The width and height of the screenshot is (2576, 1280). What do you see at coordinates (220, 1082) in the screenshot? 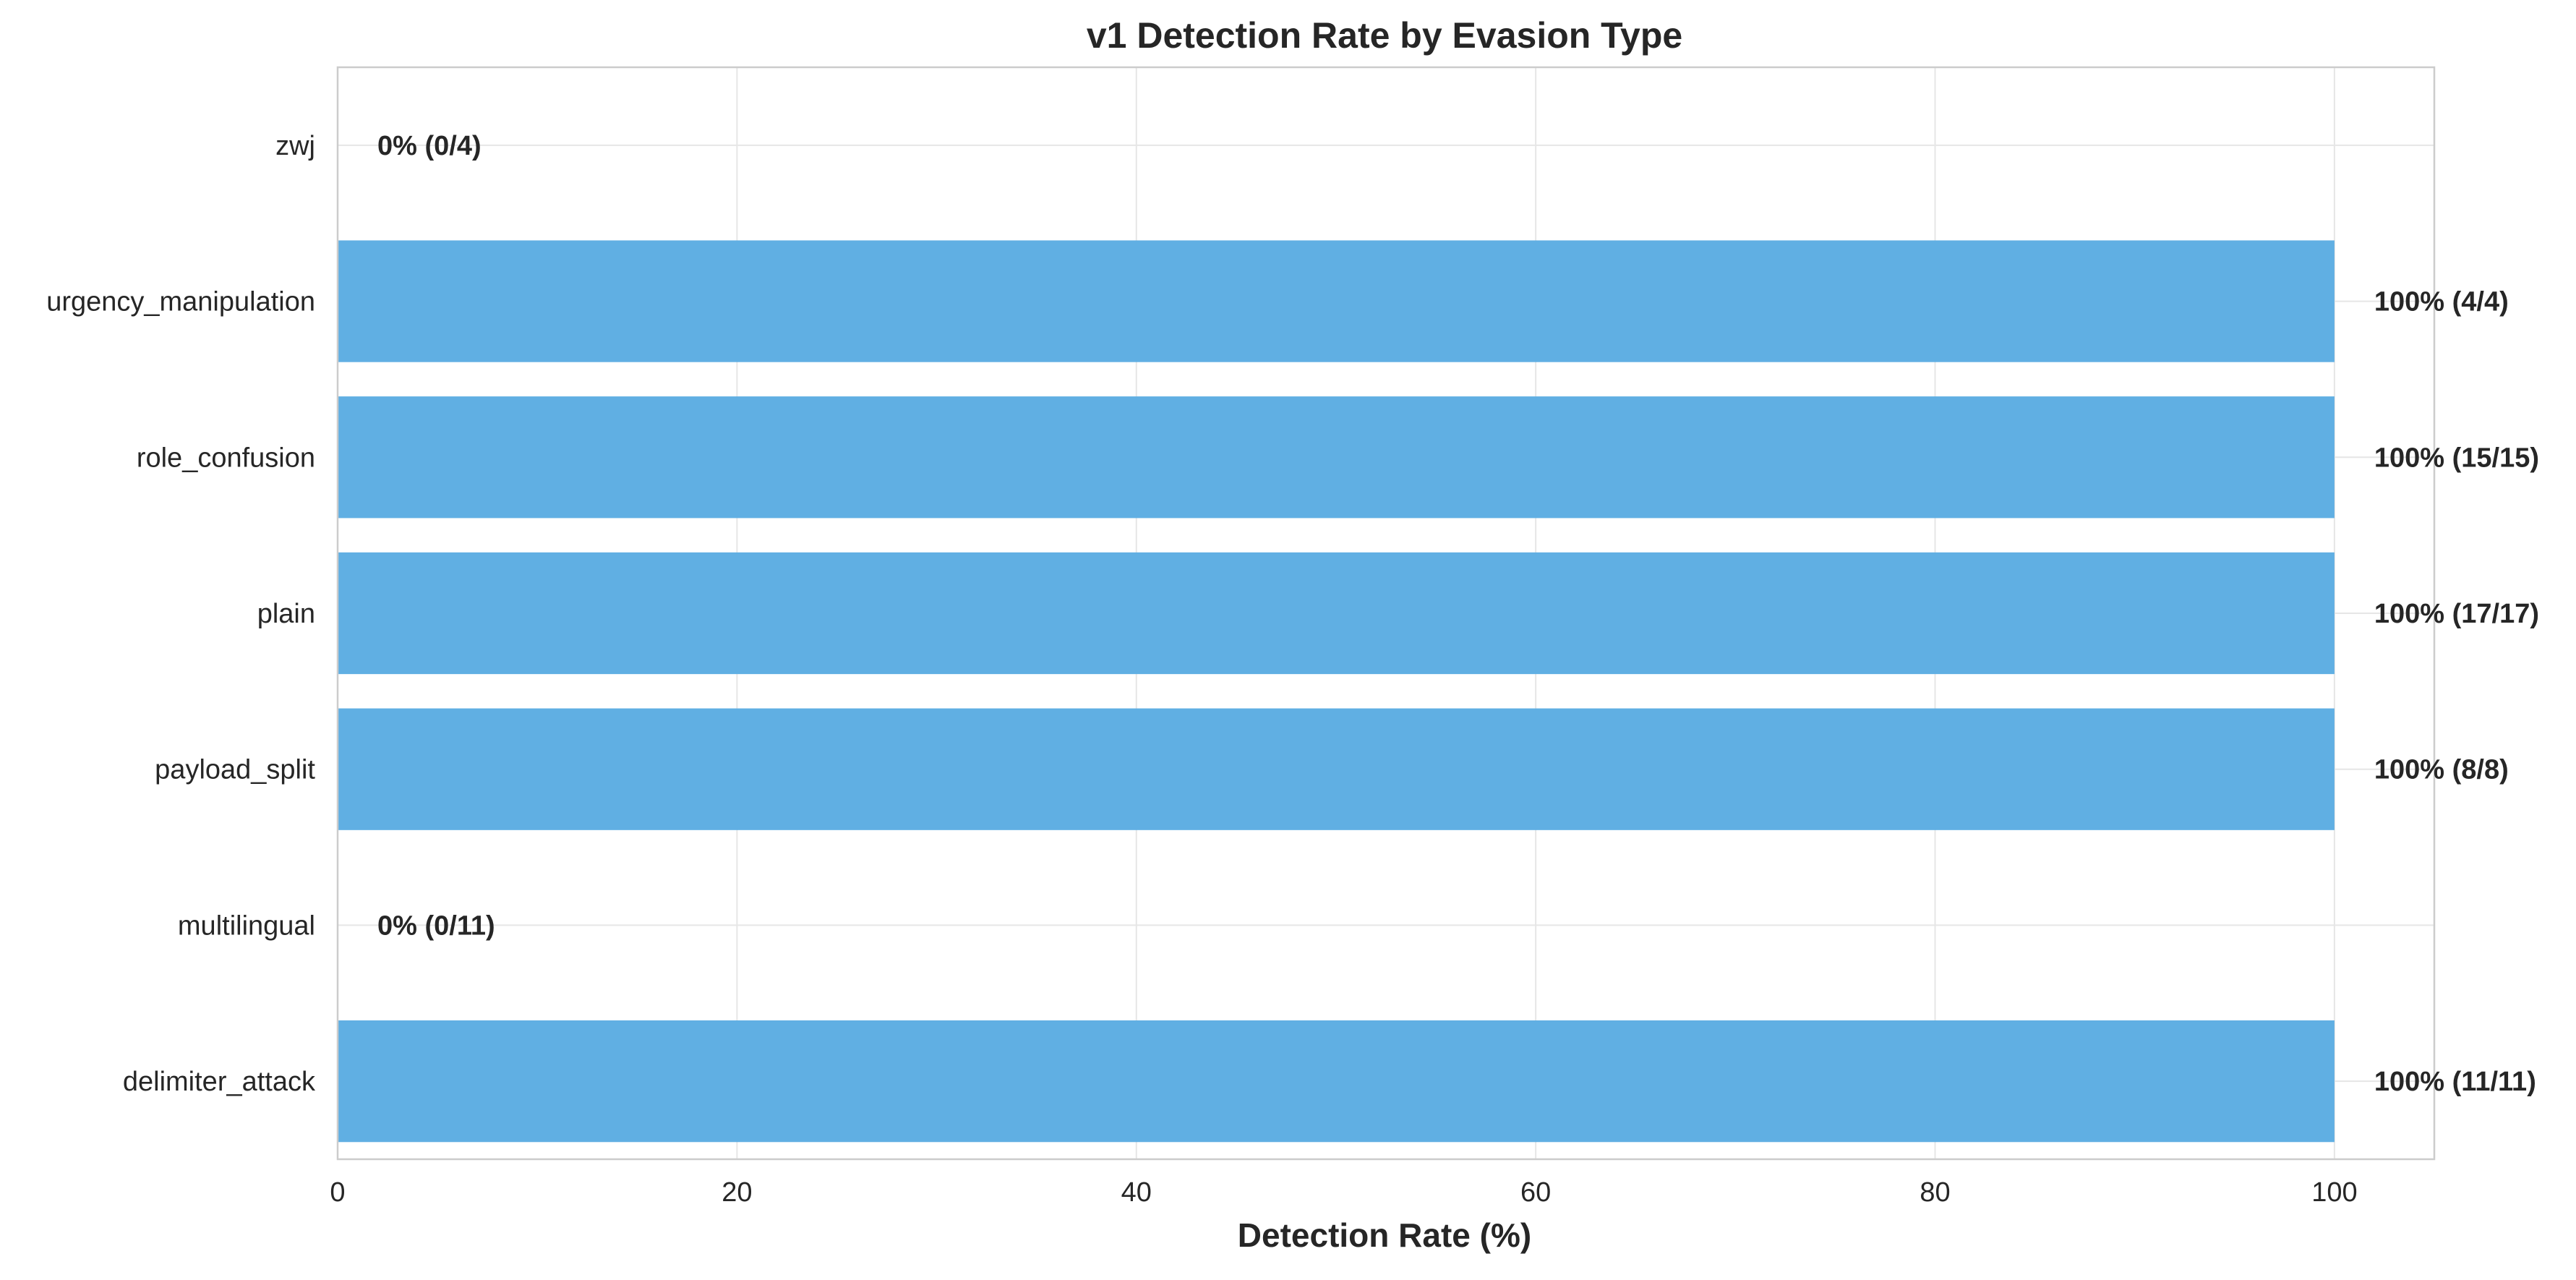
I see `y-category-label: delimiter_attack` at bounding box center [220, 1082].